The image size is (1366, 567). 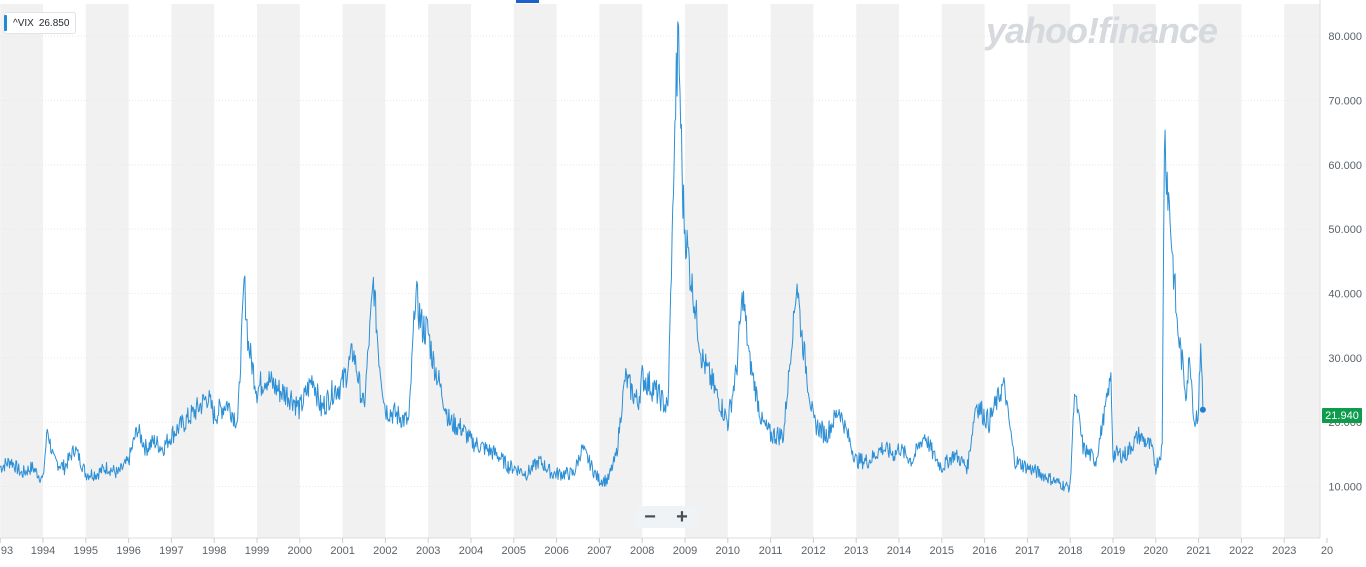 I want to click on y-tick-label: 30.000, so click(x=1345, y=359).